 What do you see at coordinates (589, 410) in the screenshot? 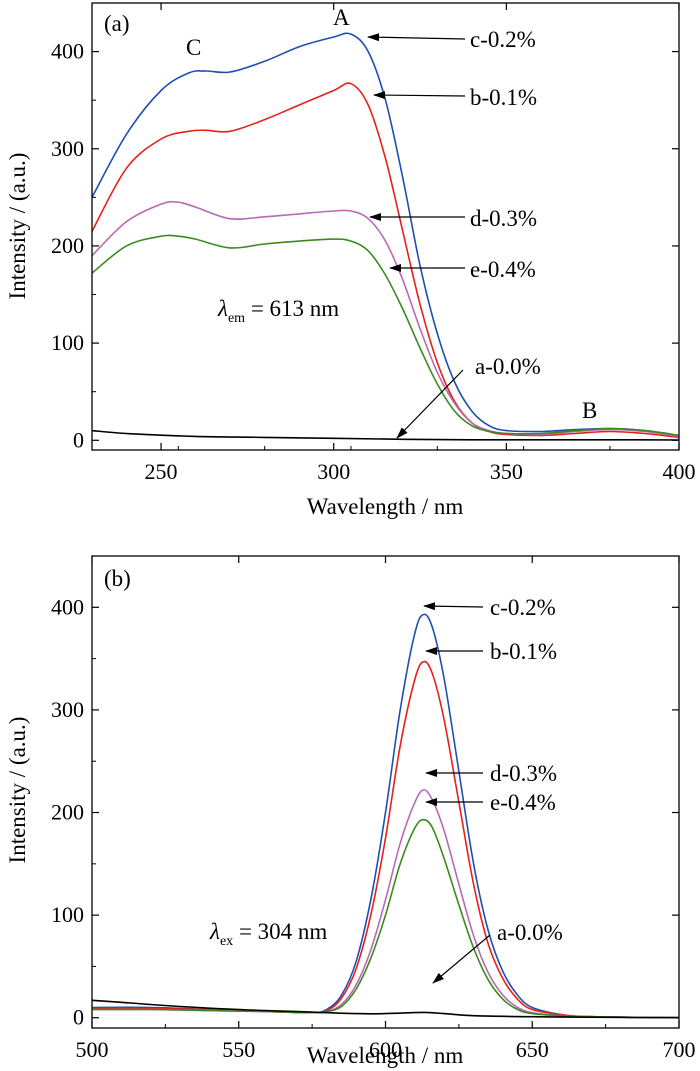
I see `peak-label-B: B` at bounding box center [589, 410].